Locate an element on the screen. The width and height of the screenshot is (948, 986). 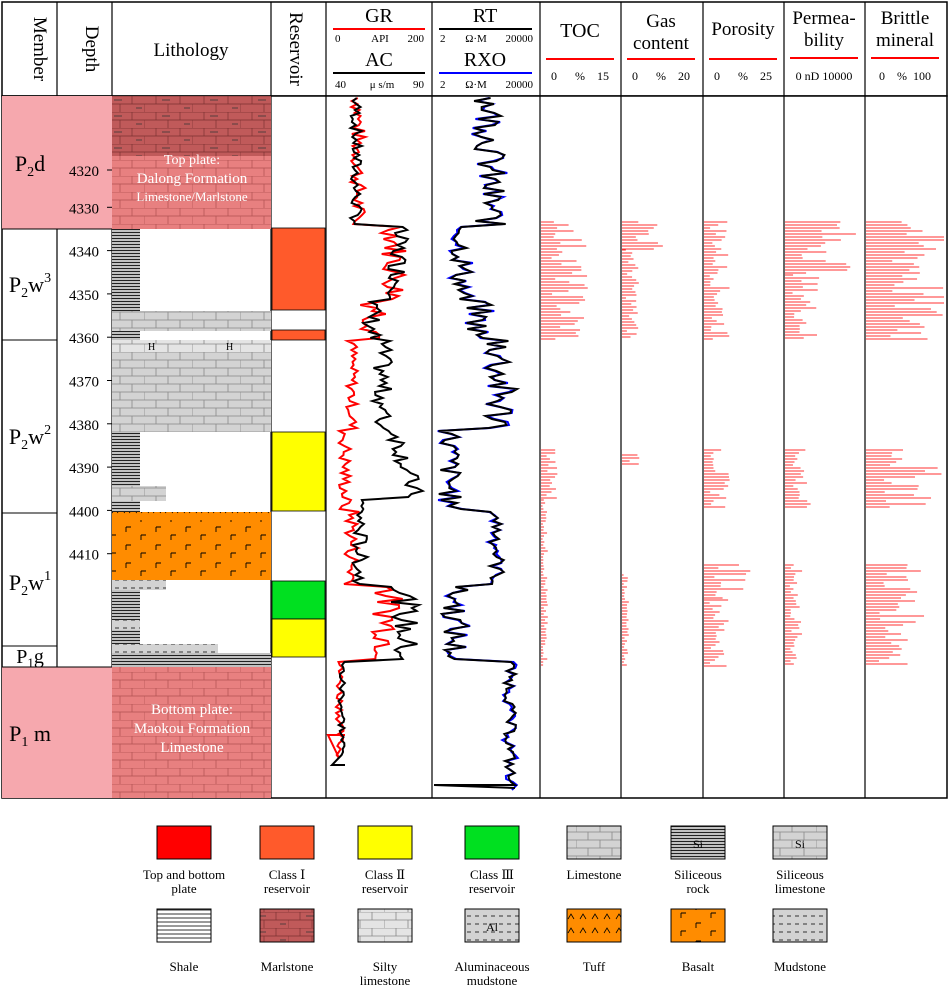
gas-header: Gas content 0 % 20 is located at coordinates (661, 47).